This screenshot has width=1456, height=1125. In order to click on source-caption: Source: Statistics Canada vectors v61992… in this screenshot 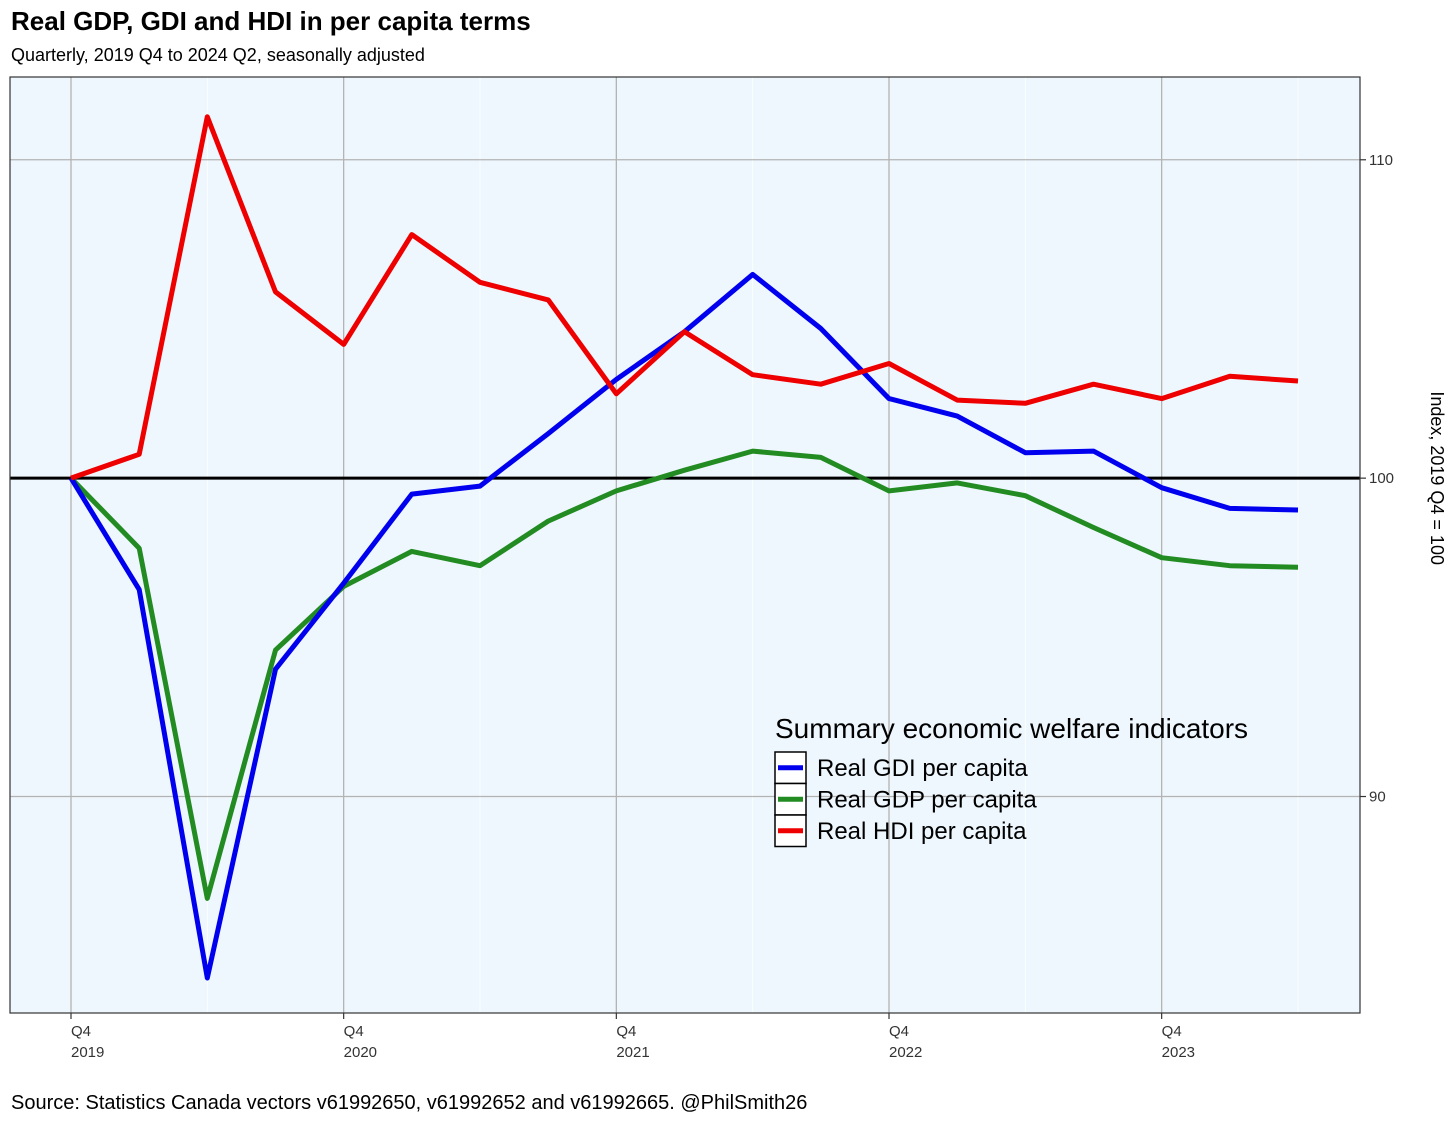, I will do `click(409, 1103)`.